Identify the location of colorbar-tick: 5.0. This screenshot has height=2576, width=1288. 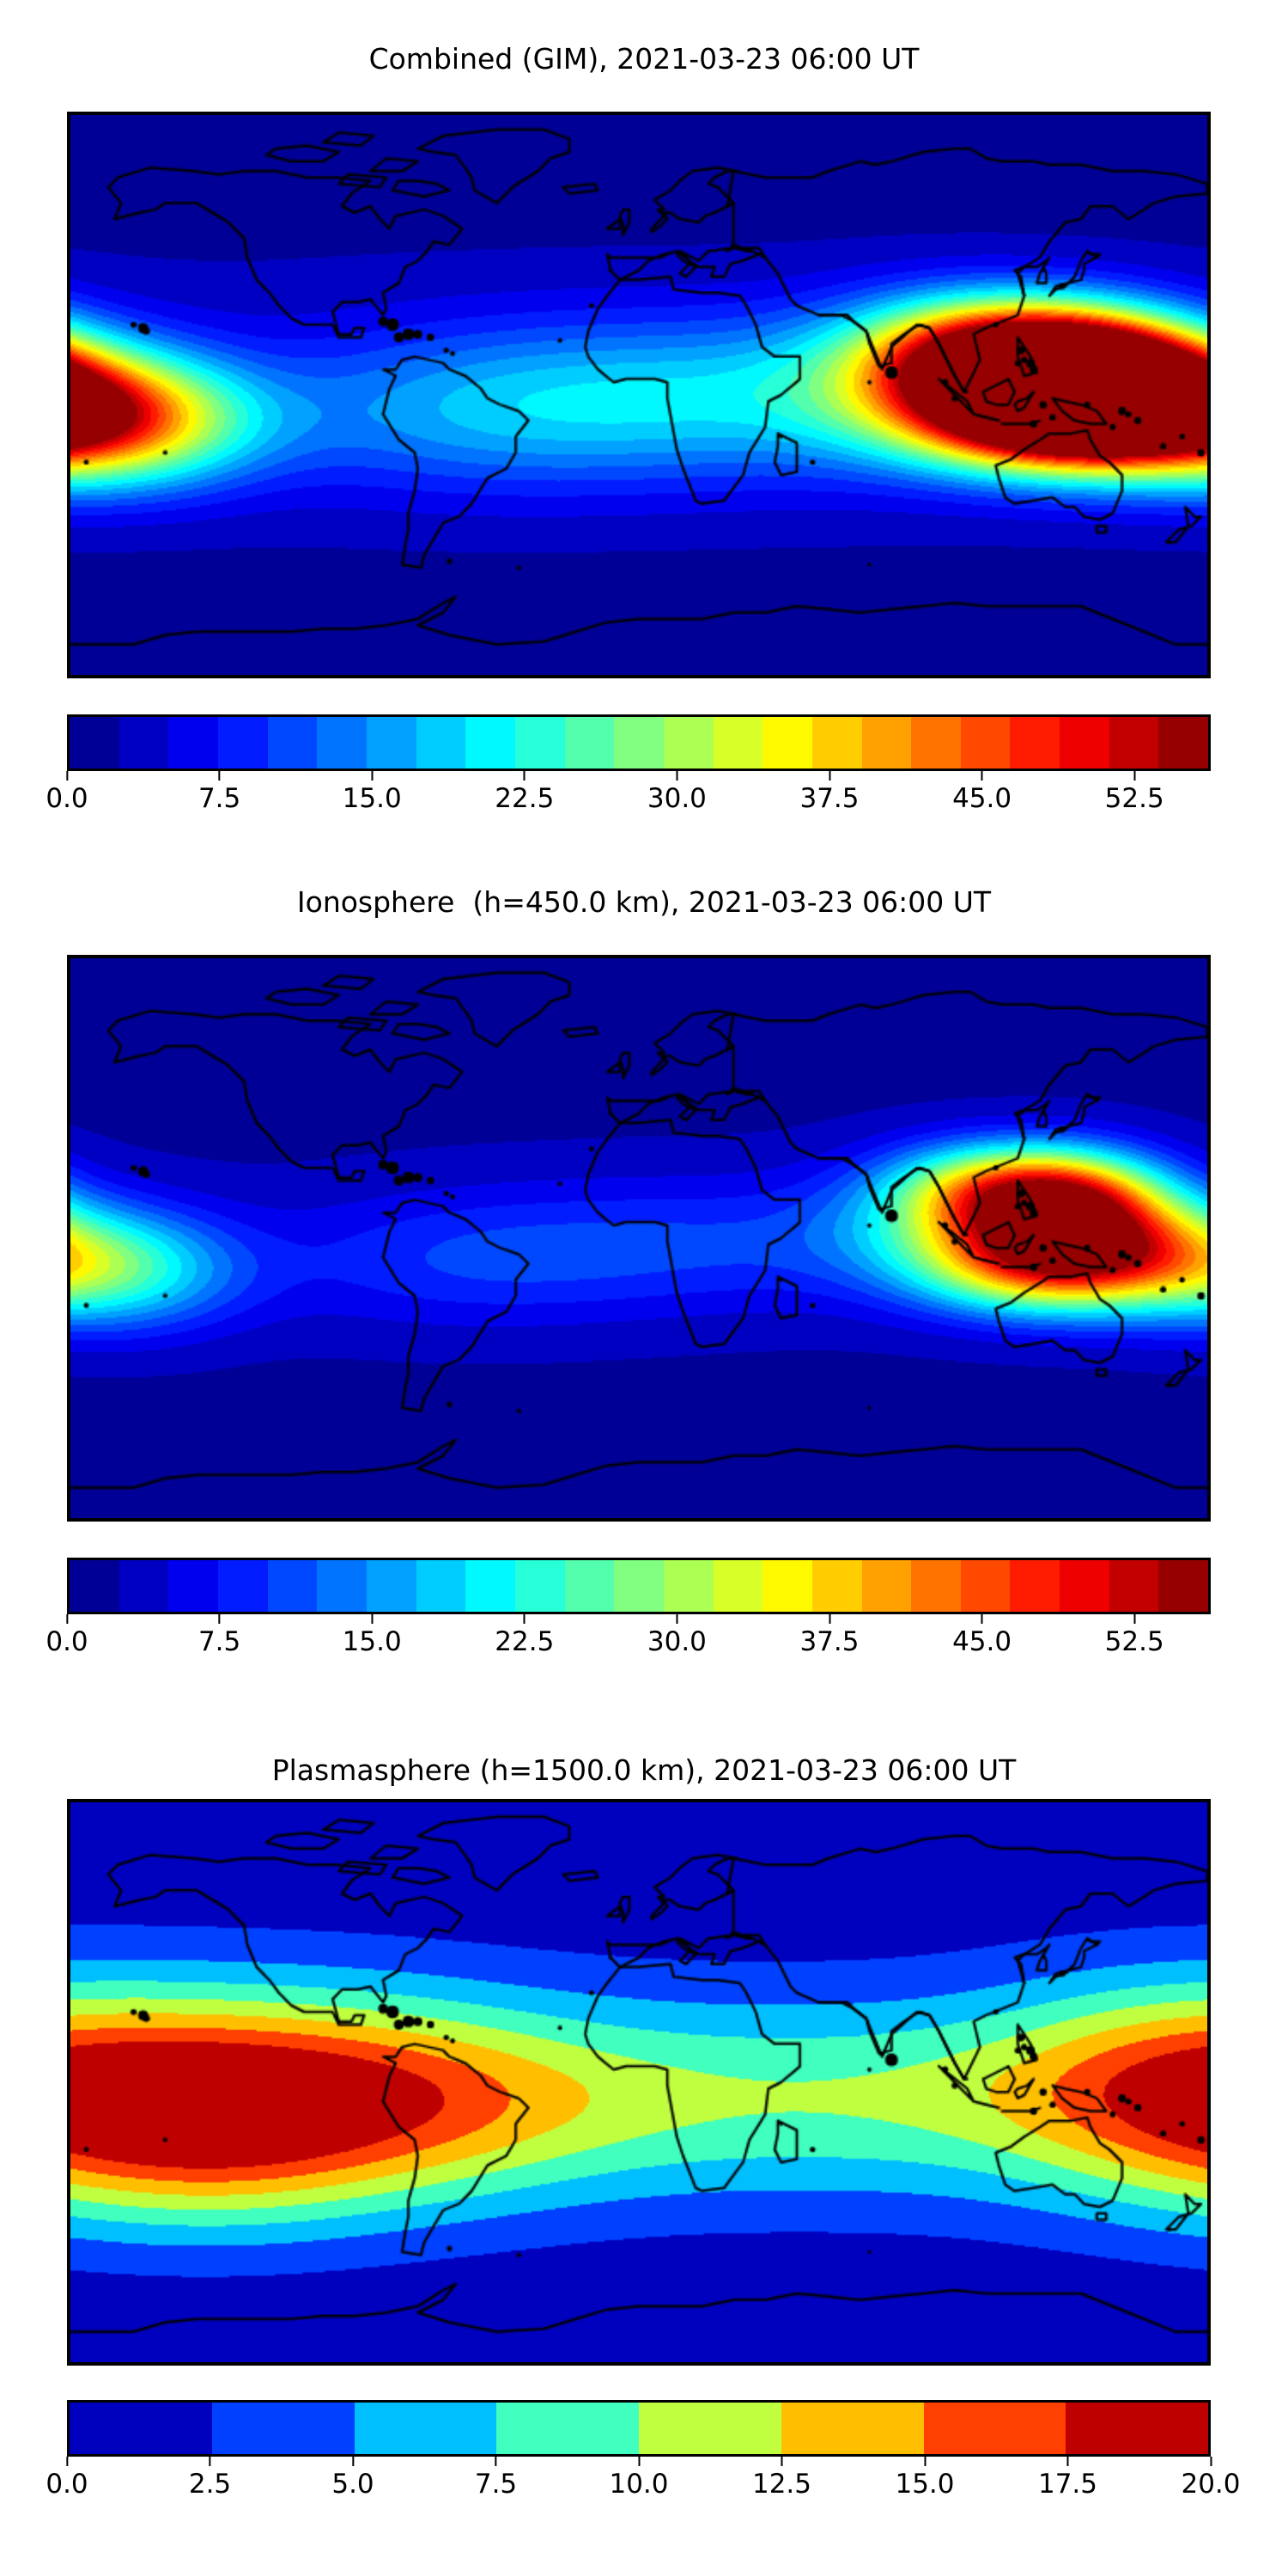
(353, 2478).